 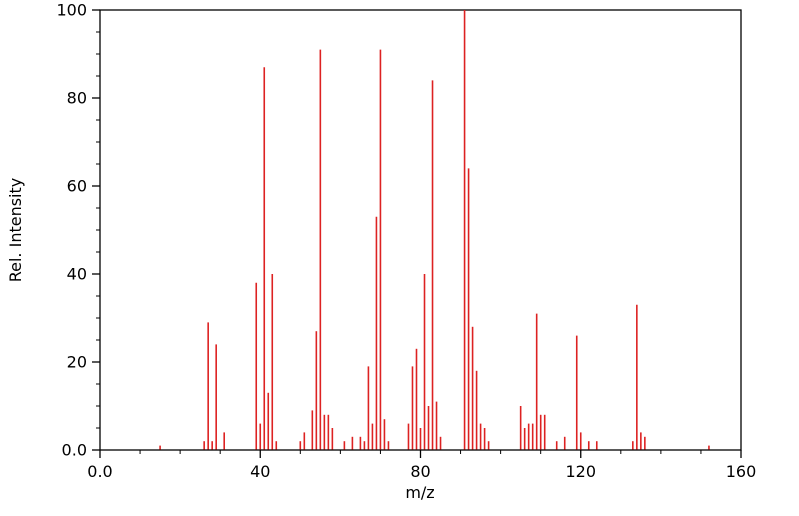 I want to click on y-tick-label: 20, so click(x=77, y=362).